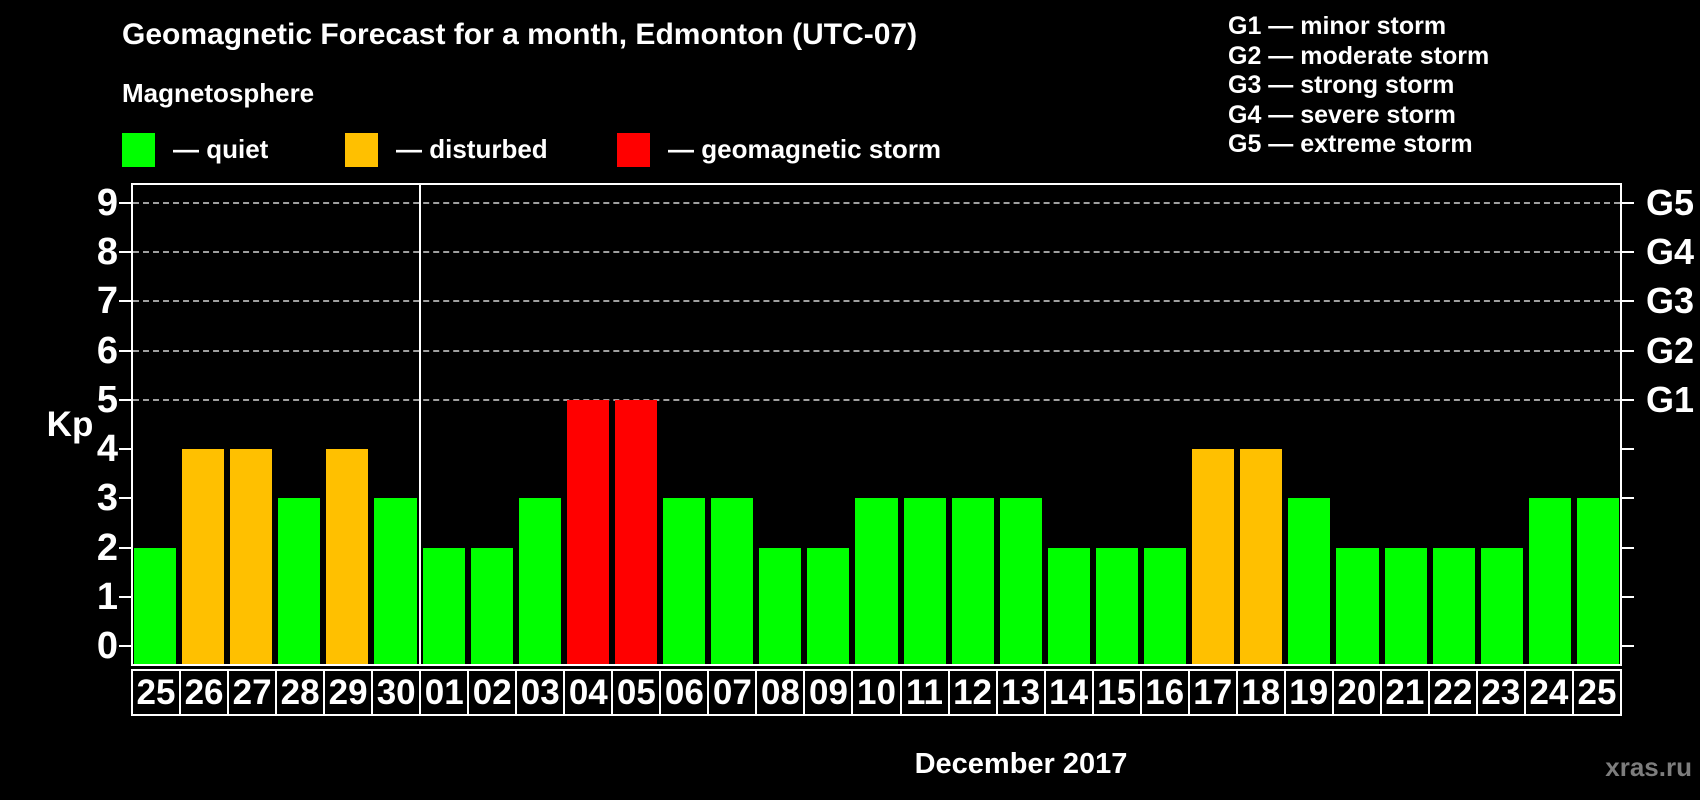 The width and height of the screenshot is (1700, 800). I want to click on x-axis-day-label: 20, so click(1356, 692).